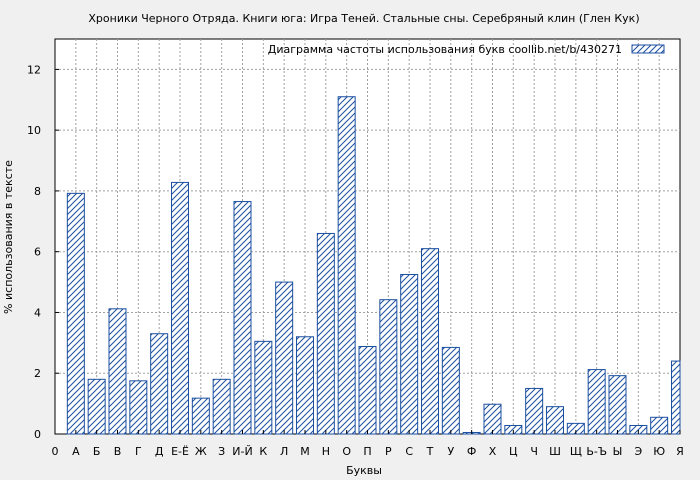 The height and width of the screenshot is (480, 700). Describe the element at coordinates (326, 451) in the screenshot. I see `x-tick-label: Н` at that location.